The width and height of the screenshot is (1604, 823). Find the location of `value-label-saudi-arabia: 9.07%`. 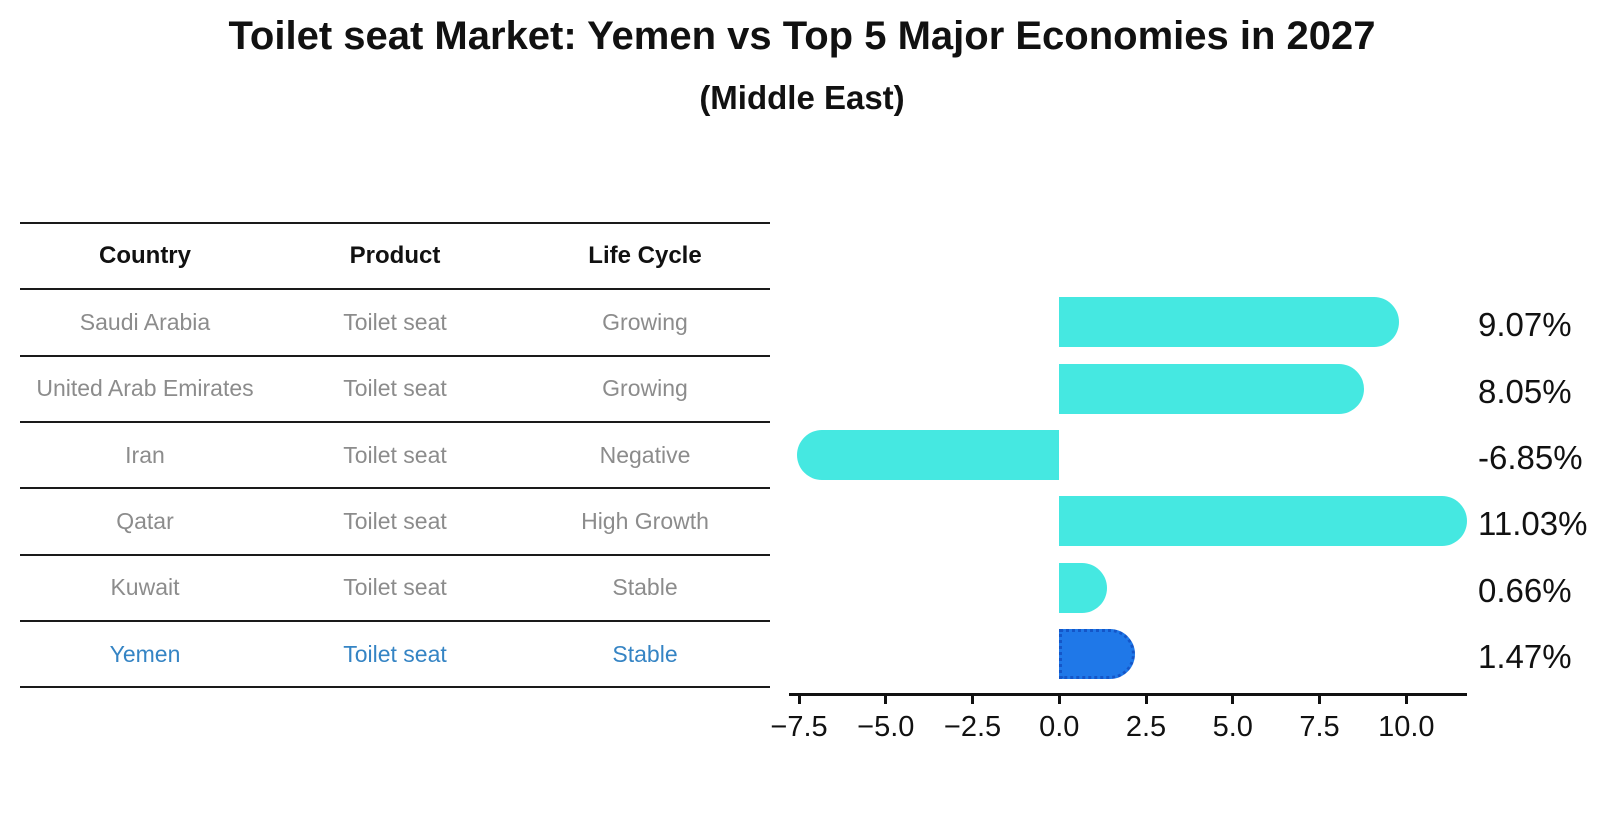

value-label-saudi-arabia: 9.07% is located at coordinates (1525, 325).